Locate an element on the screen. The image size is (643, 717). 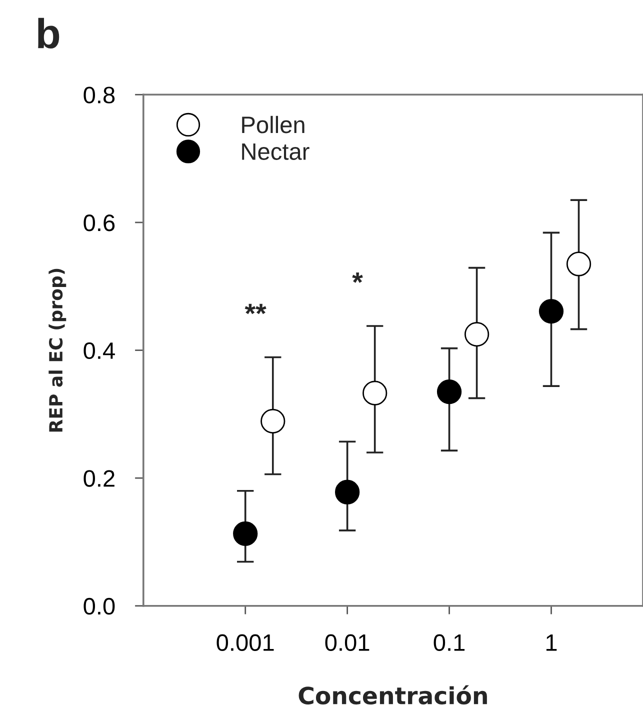
x-tick-label: 0.1 is located at coordinates (449, 642).